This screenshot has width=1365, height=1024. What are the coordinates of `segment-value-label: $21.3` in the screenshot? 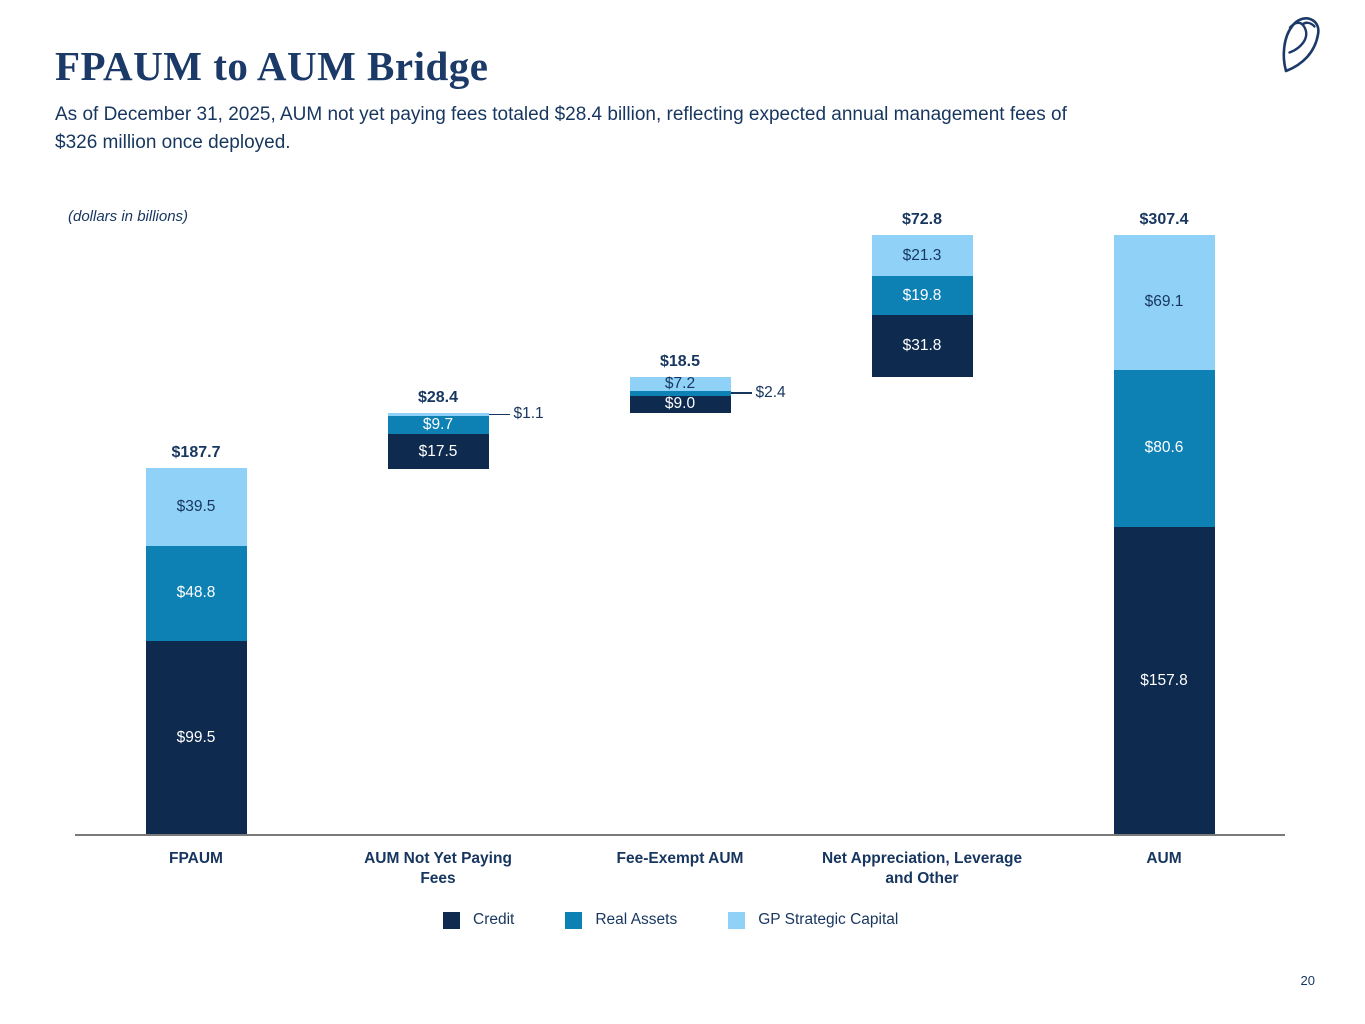 It's located at (922, 255).